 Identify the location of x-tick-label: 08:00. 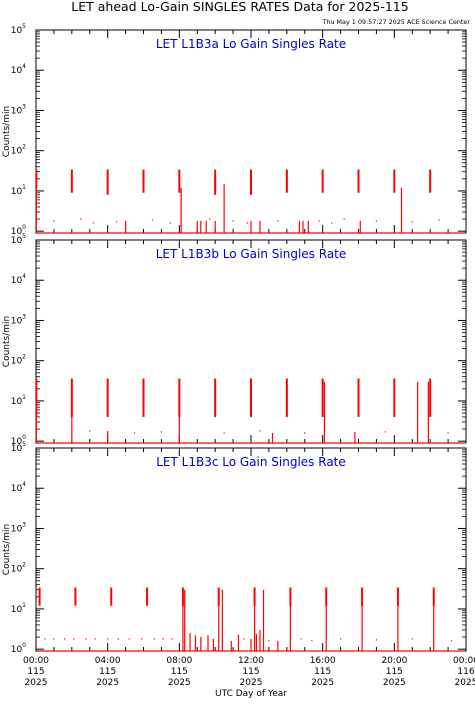
(179, 661).